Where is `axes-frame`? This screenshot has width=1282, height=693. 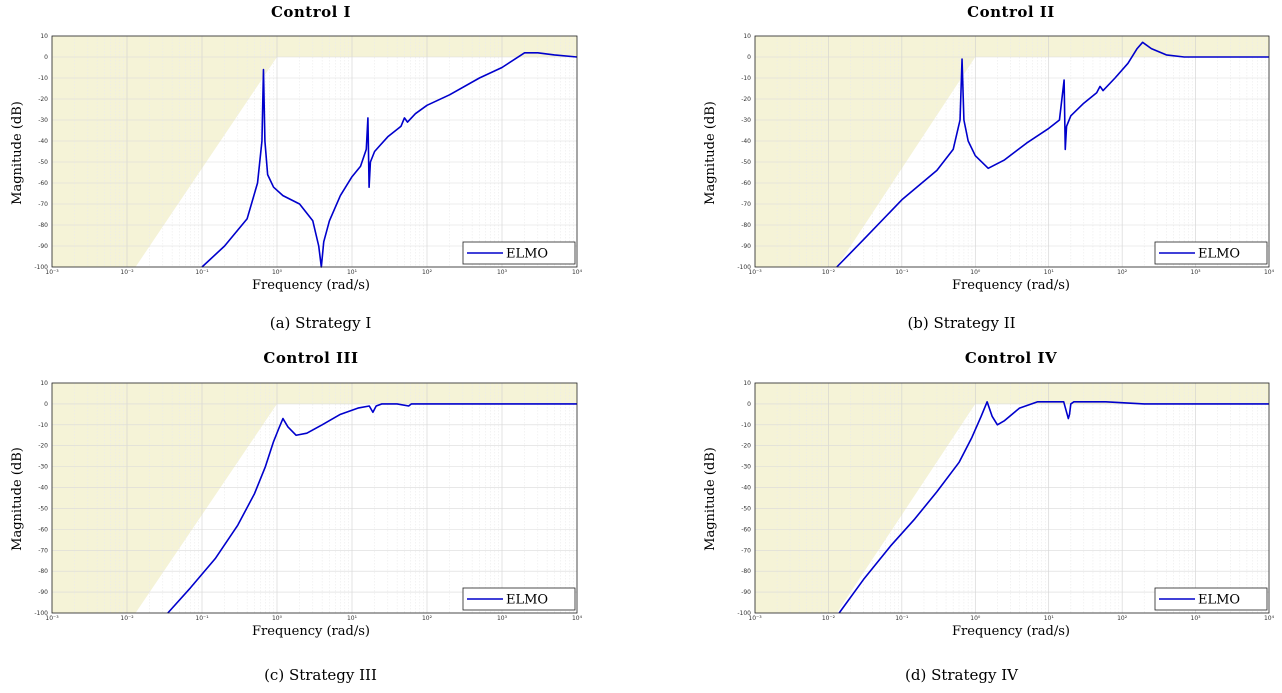
axes-frame is located at coordinates (314, 151).